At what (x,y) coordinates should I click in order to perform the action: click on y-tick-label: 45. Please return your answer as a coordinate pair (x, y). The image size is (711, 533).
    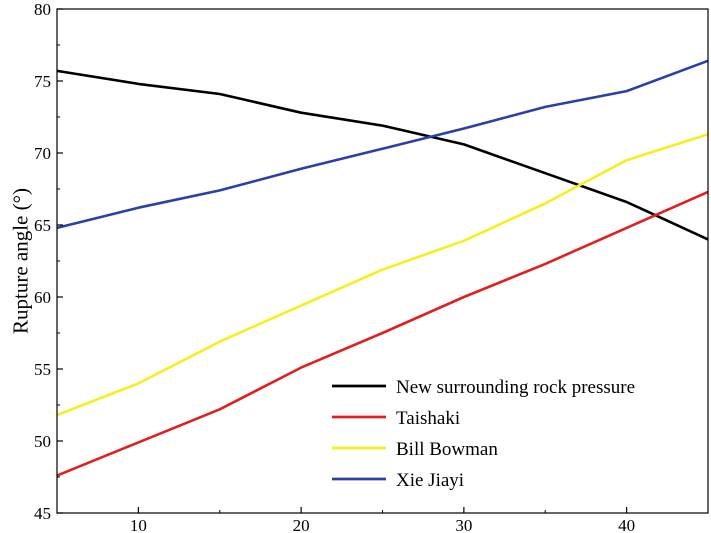
    Looking at the image, I should click on (42, 513).